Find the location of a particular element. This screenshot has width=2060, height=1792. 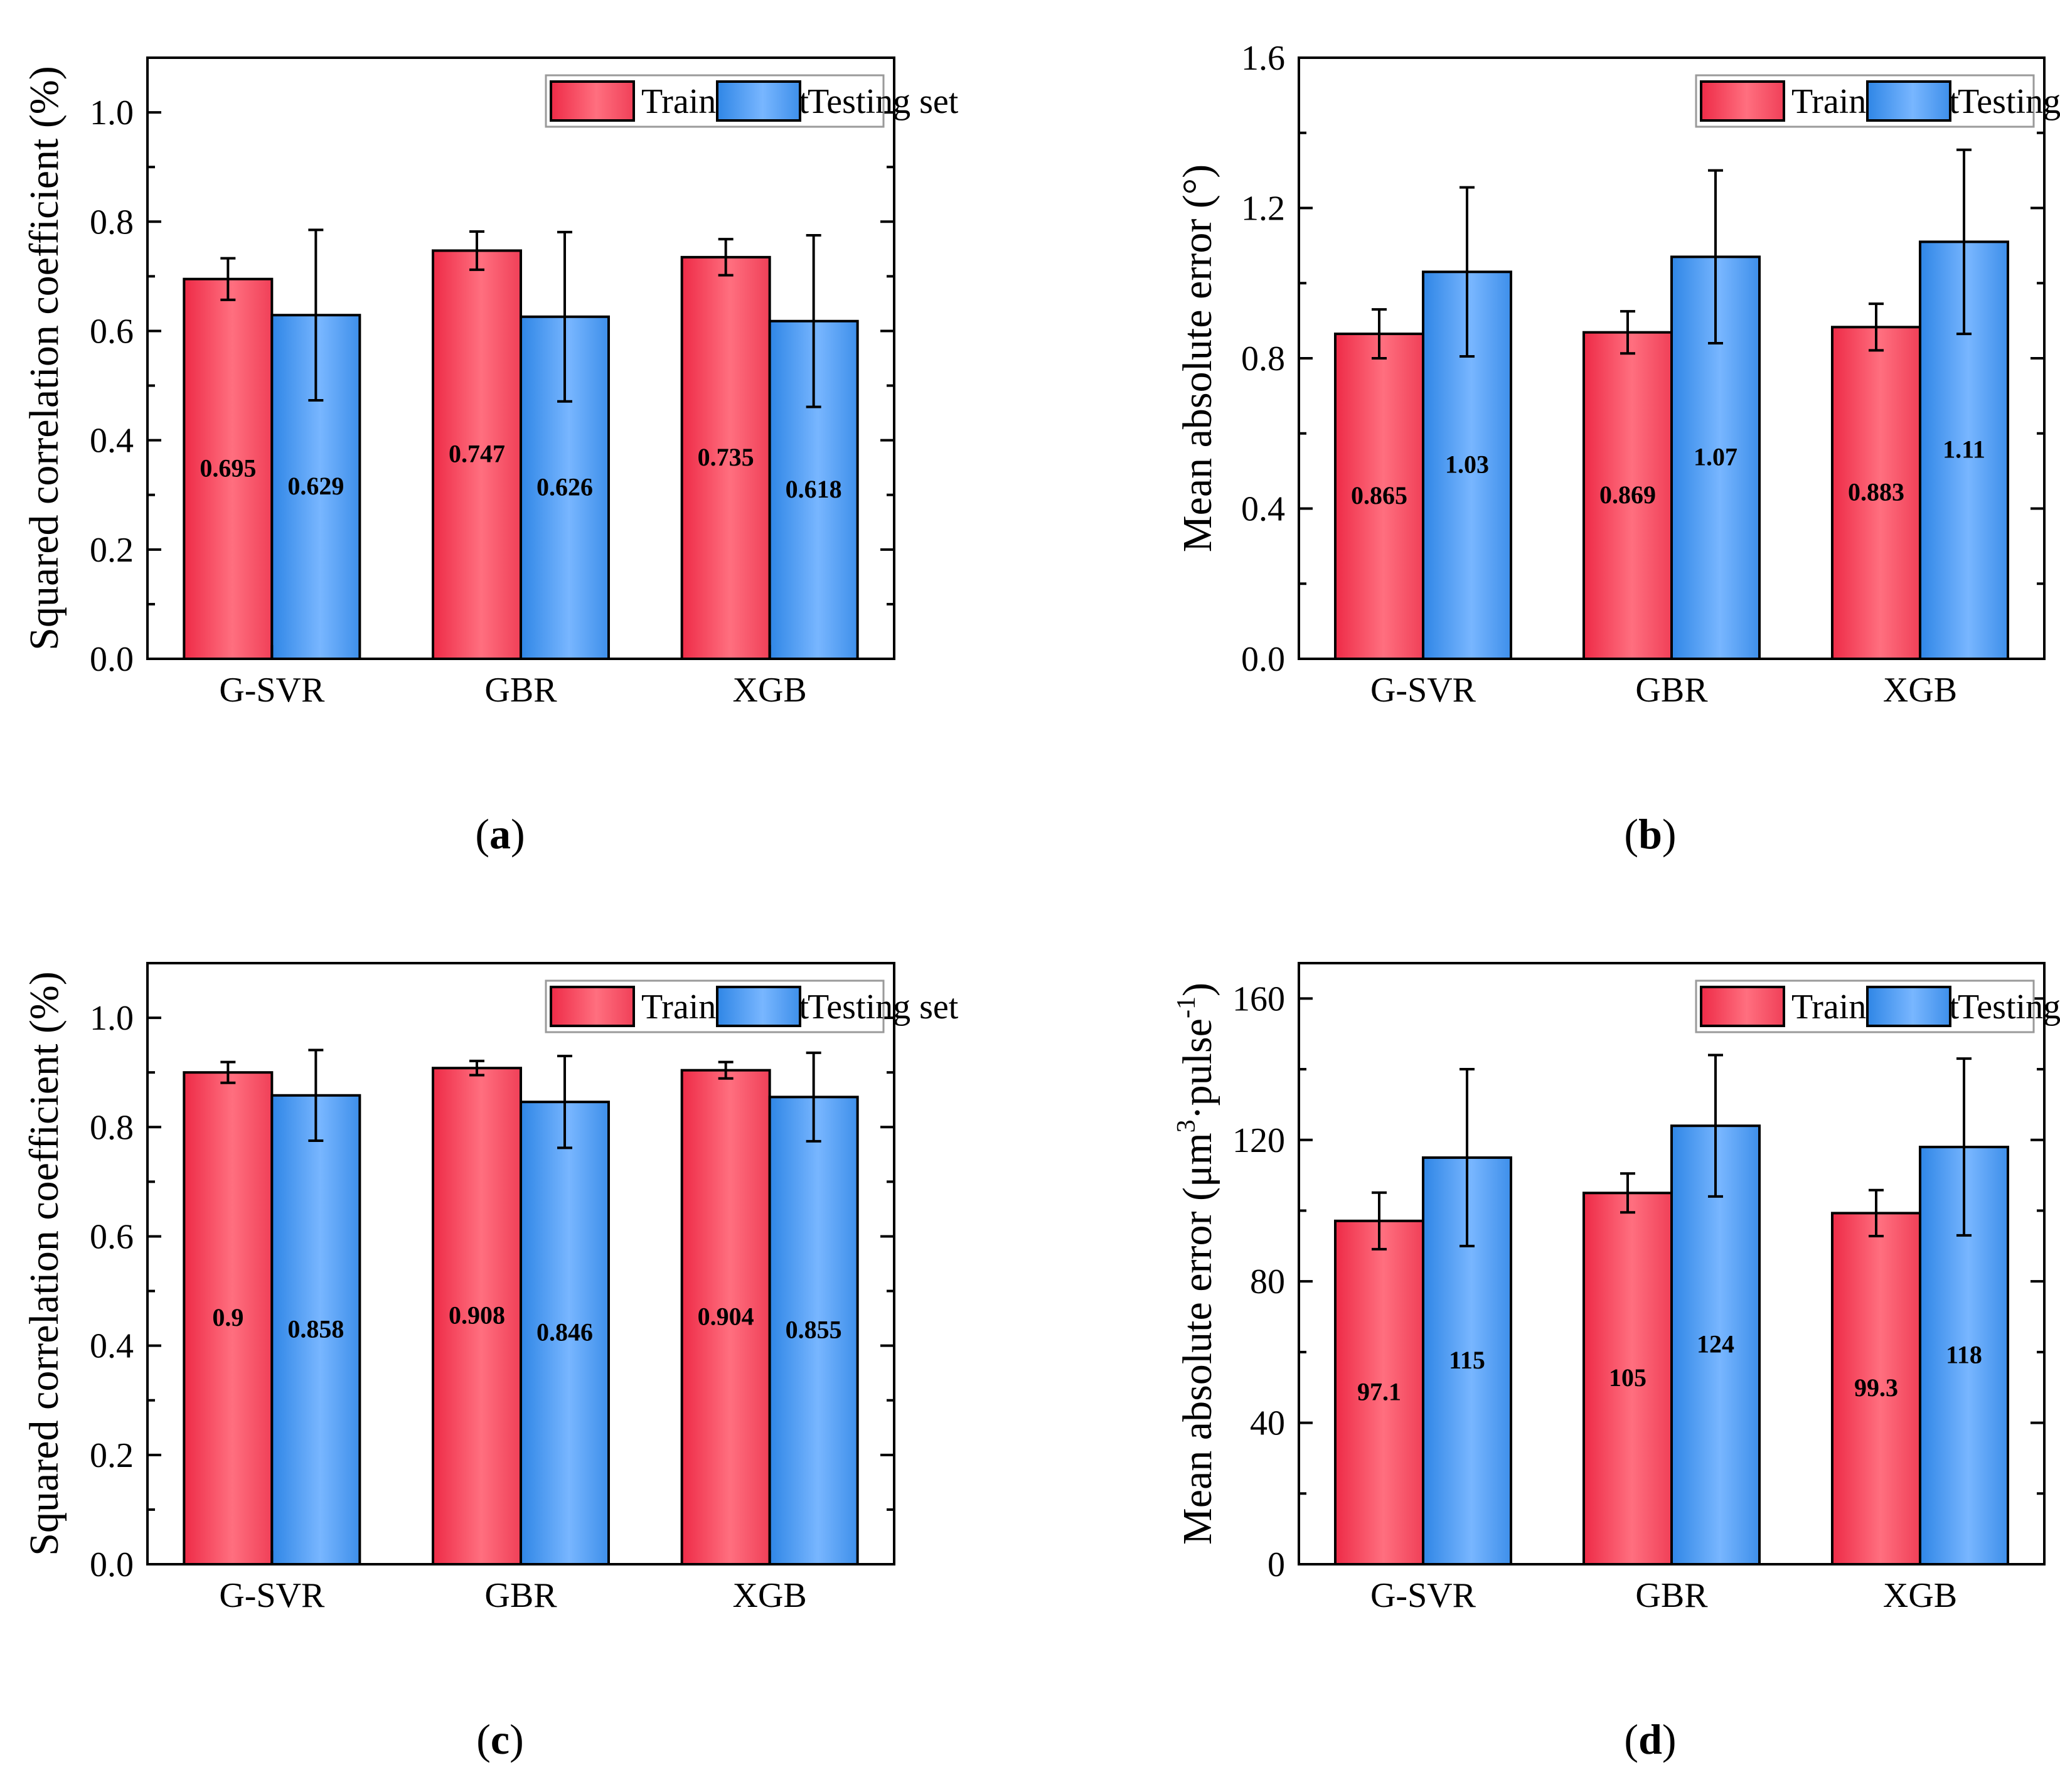

data-label: 0.904 is located at coordinates (726, 1316).